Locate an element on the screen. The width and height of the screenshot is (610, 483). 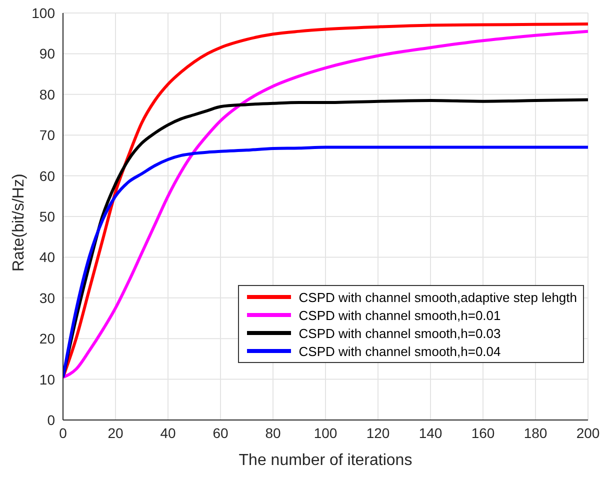
x-tick-label: 40 is located at coordinates (168, 432).